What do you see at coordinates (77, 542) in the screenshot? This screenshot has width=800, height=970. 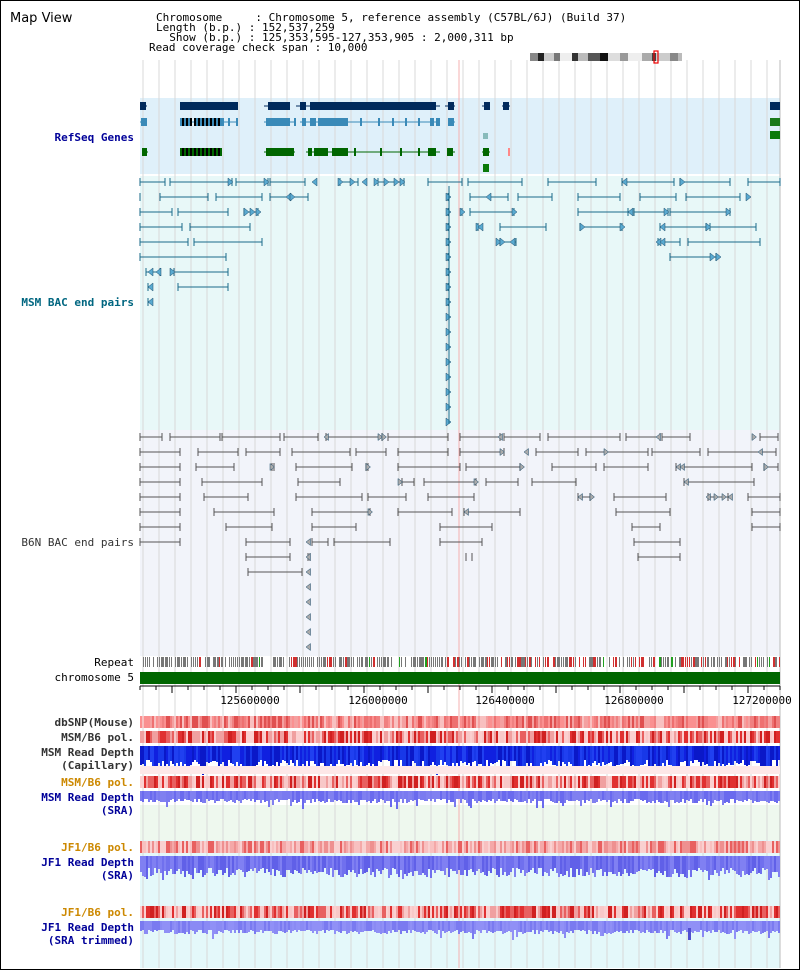 I see `b6n-bac-label: B6N BAC end pairs` at bounding box center [77, 542].